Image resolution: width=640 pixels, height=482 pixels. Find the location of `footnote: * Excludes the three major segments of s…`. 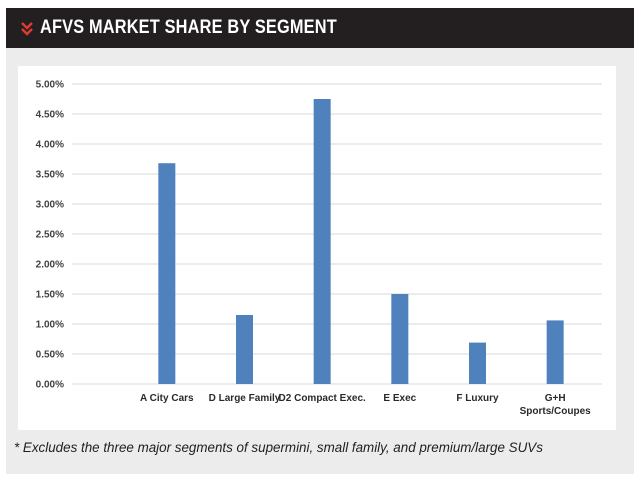

footnote: * Excludes the three major segments of s… is located at coordinates (278, 447).